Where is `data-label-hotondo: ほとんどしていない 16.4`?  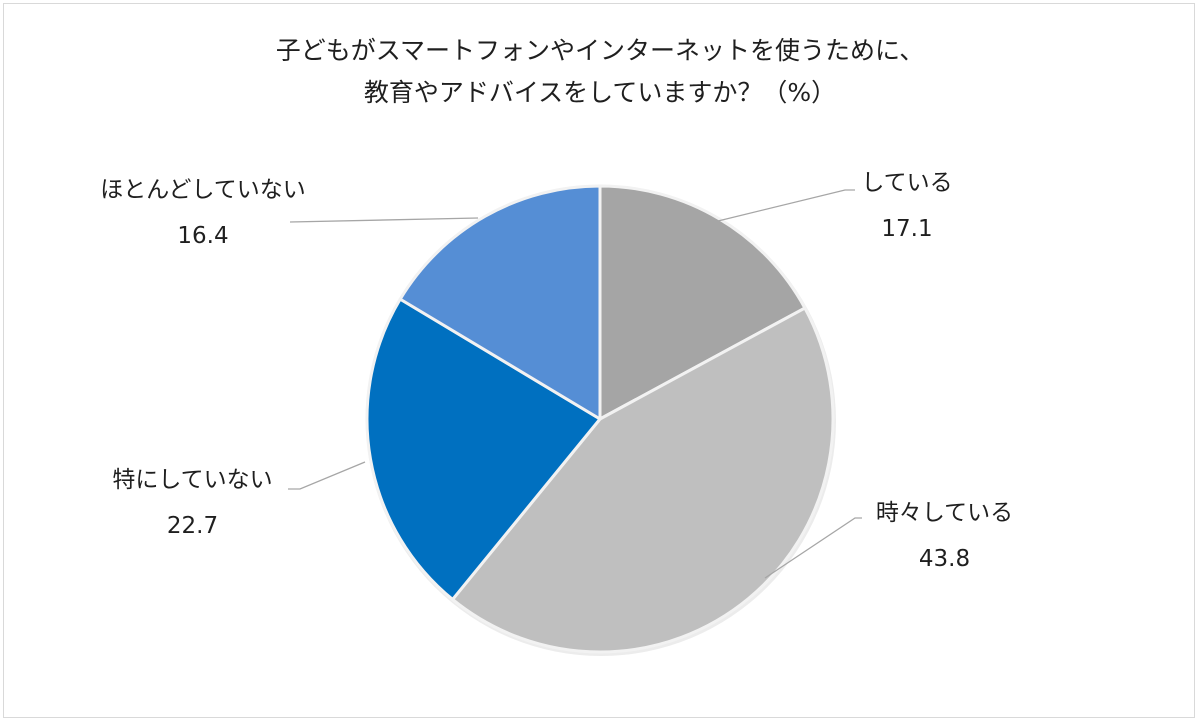
data-label-hotondo: ほとんどしていない 16.4 is located at coordinates (203, 213).